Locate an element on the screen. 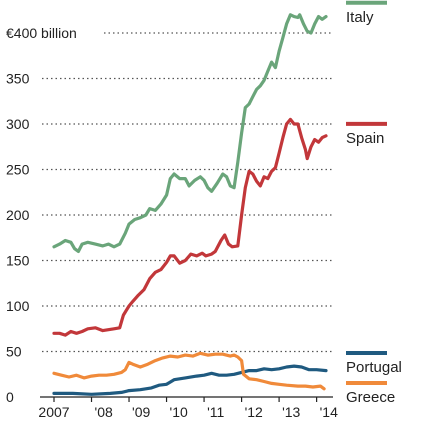  x-axis-tick-labels: 2007 '08 '09 '10 '11 '12 '13 '14 is located at coordinates (188, 408).